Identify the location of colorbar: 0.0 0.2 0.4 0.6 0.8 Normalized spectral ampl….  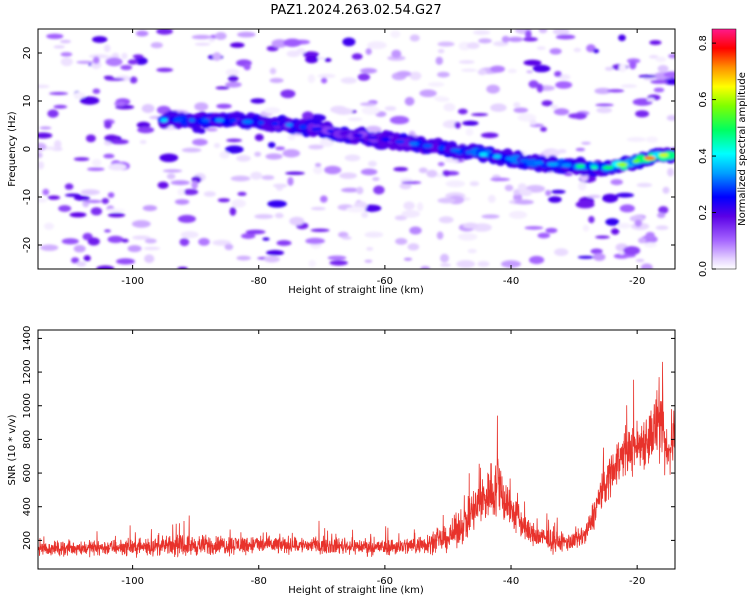
(723, 152).